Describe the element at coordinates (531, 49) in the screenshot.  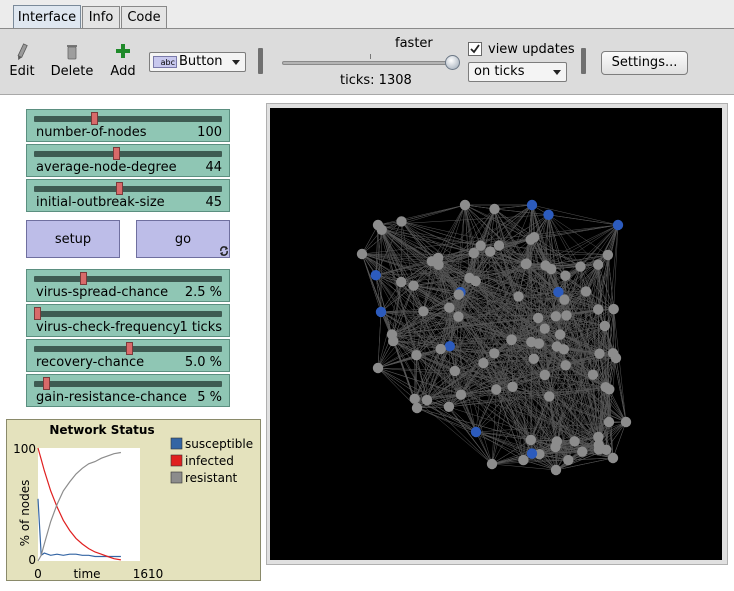
I see `view-updates-label: view updates` at that location.